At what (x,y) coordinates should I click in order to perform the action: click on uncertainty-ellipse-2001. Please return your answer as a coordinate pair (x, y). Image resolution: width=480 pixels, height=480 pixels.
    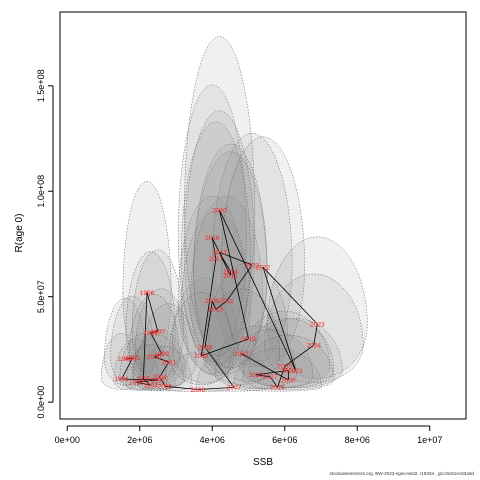
    Looking at the image, I should click on (169, 345).